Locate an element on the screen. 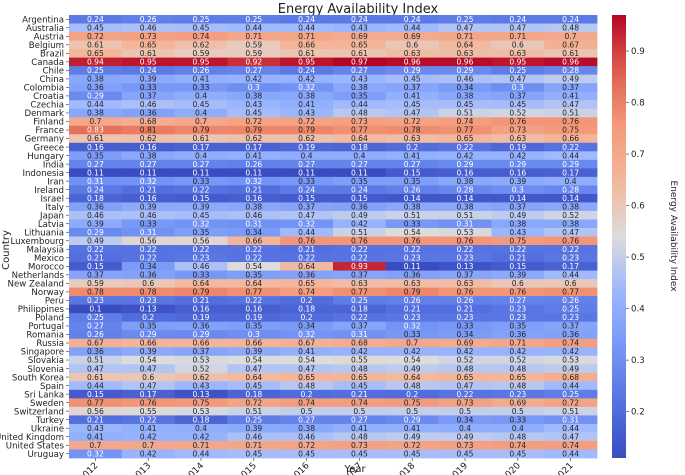  y-tick-label: Iran is located at coordinates (55, 182).